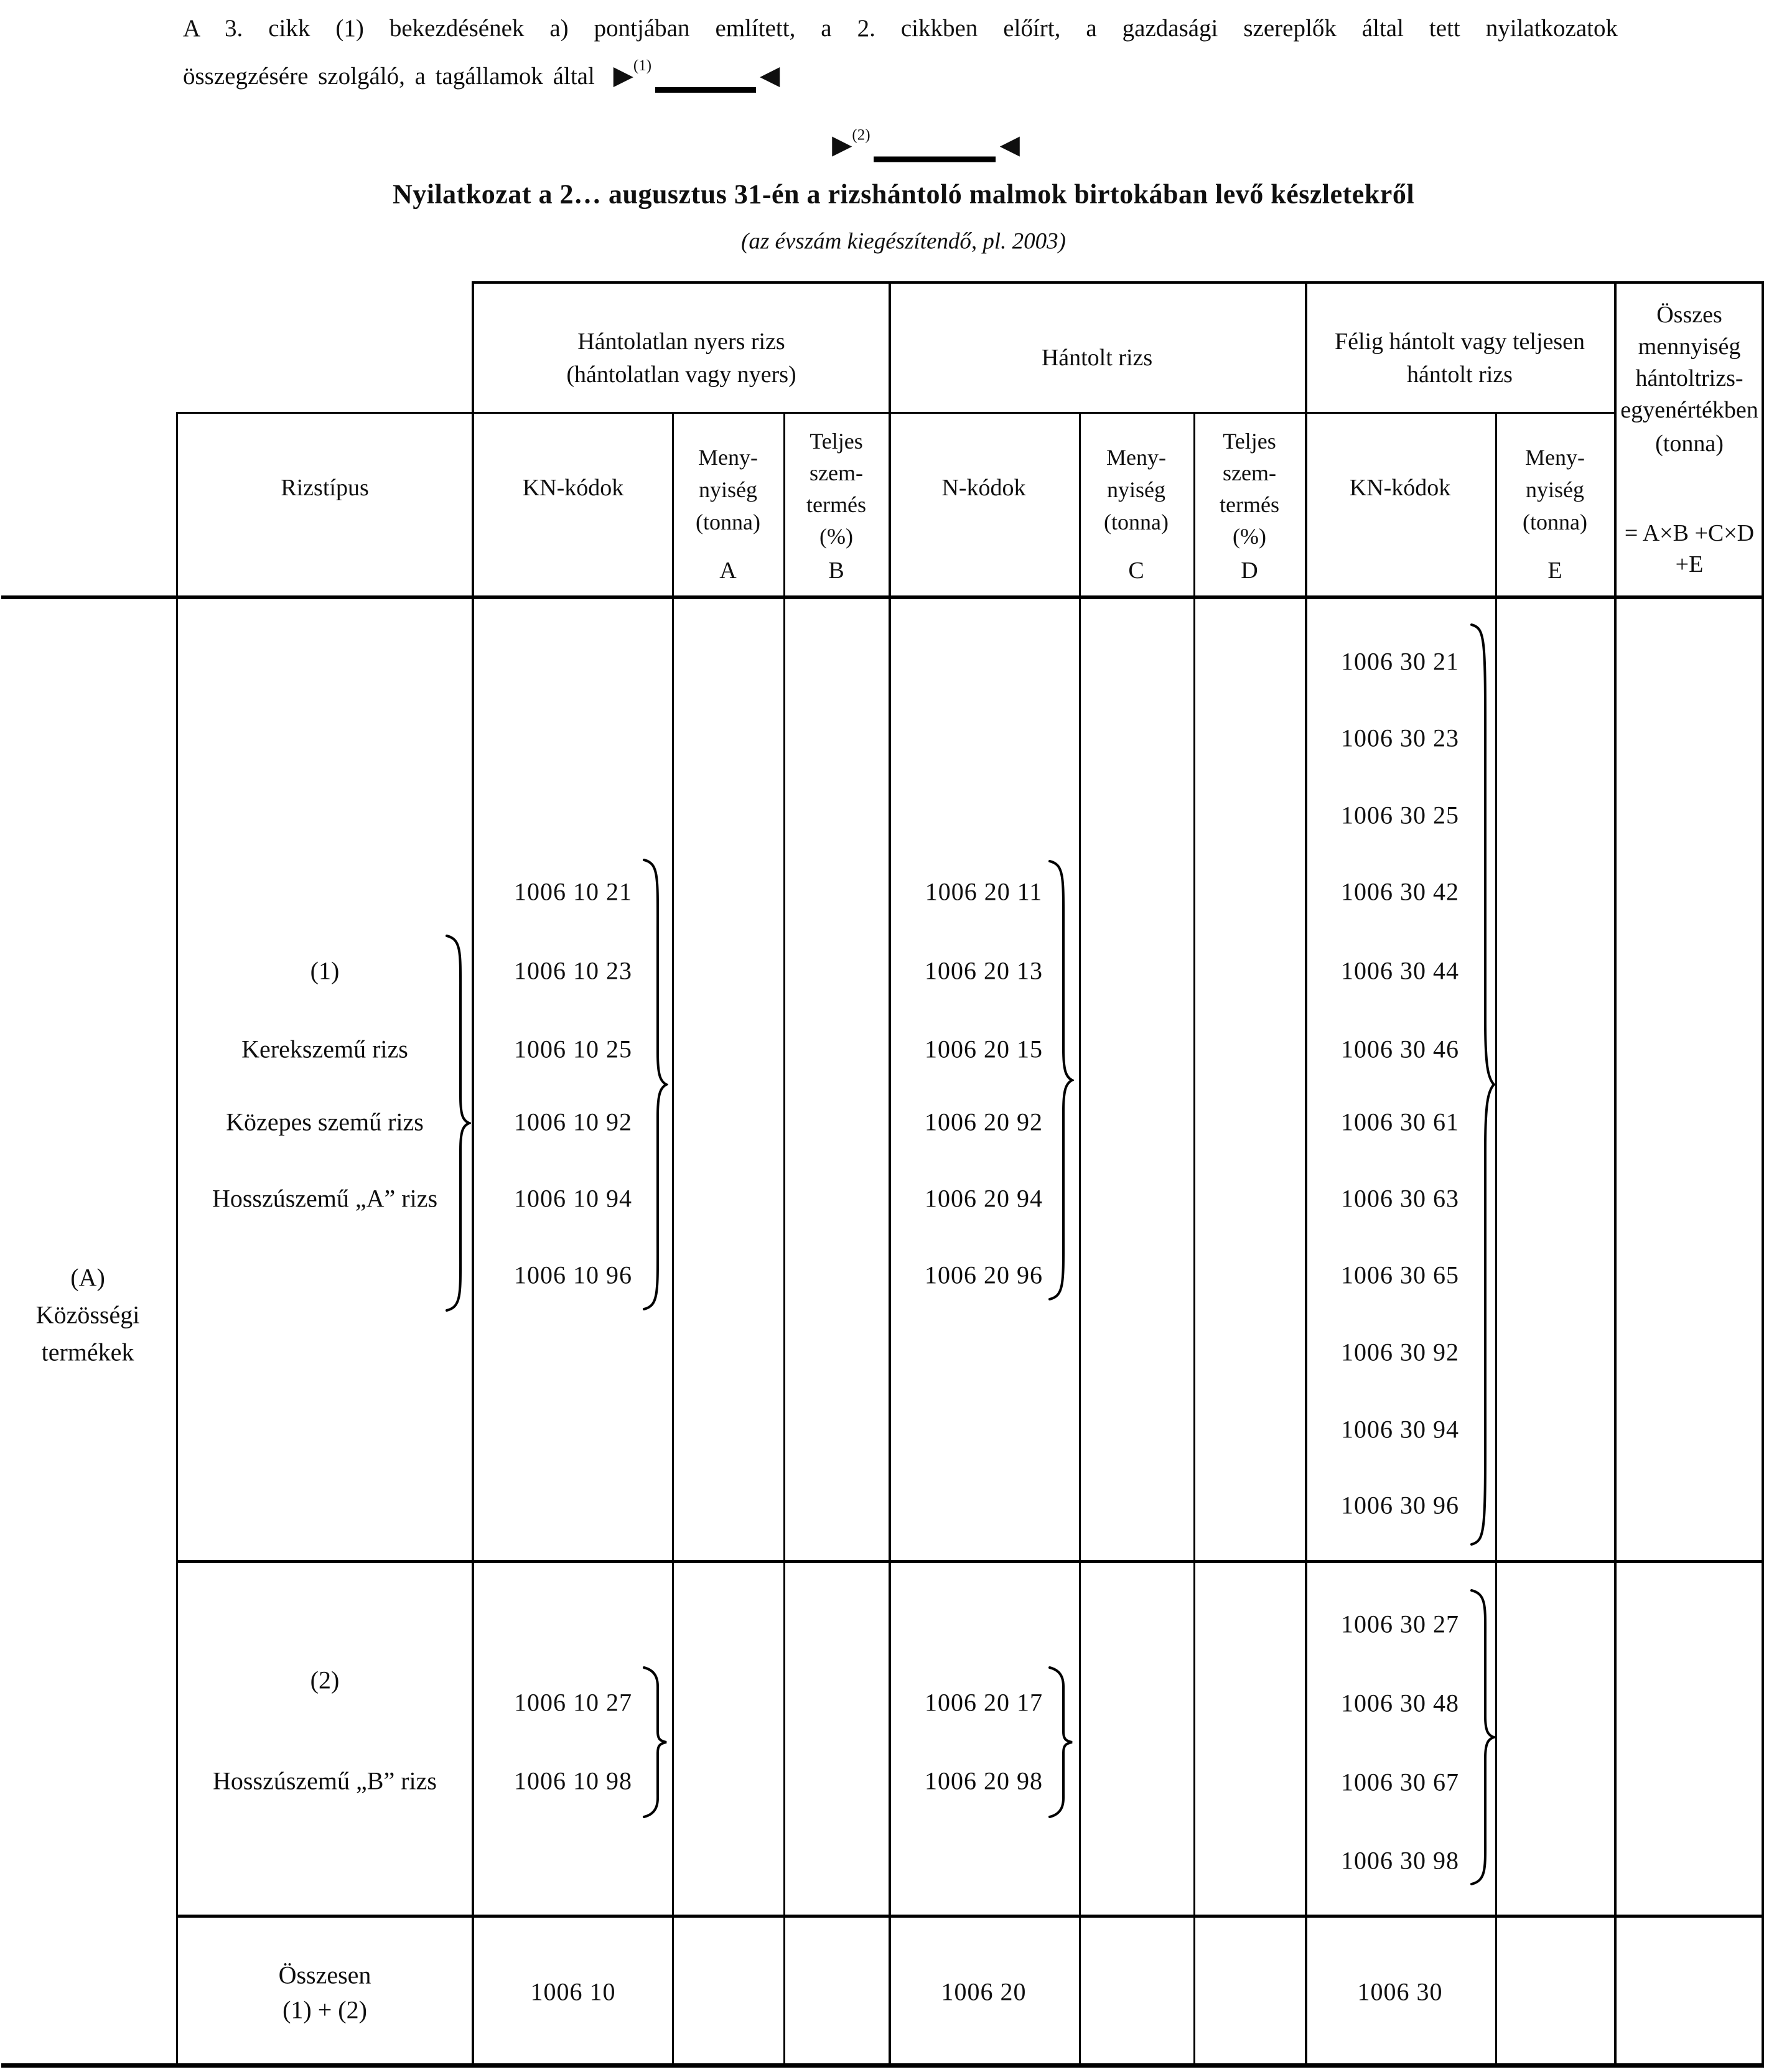 Image resolution: width=1769 pixels, height=2072 pixels. I want to click on kn-code: 1006 30 96, so click(1400, 1505).